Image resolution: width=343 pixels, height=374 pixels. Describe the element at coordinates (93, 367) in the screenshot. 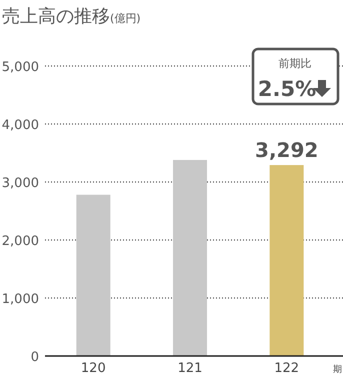

I see `x-tick-label: 120` at that location.